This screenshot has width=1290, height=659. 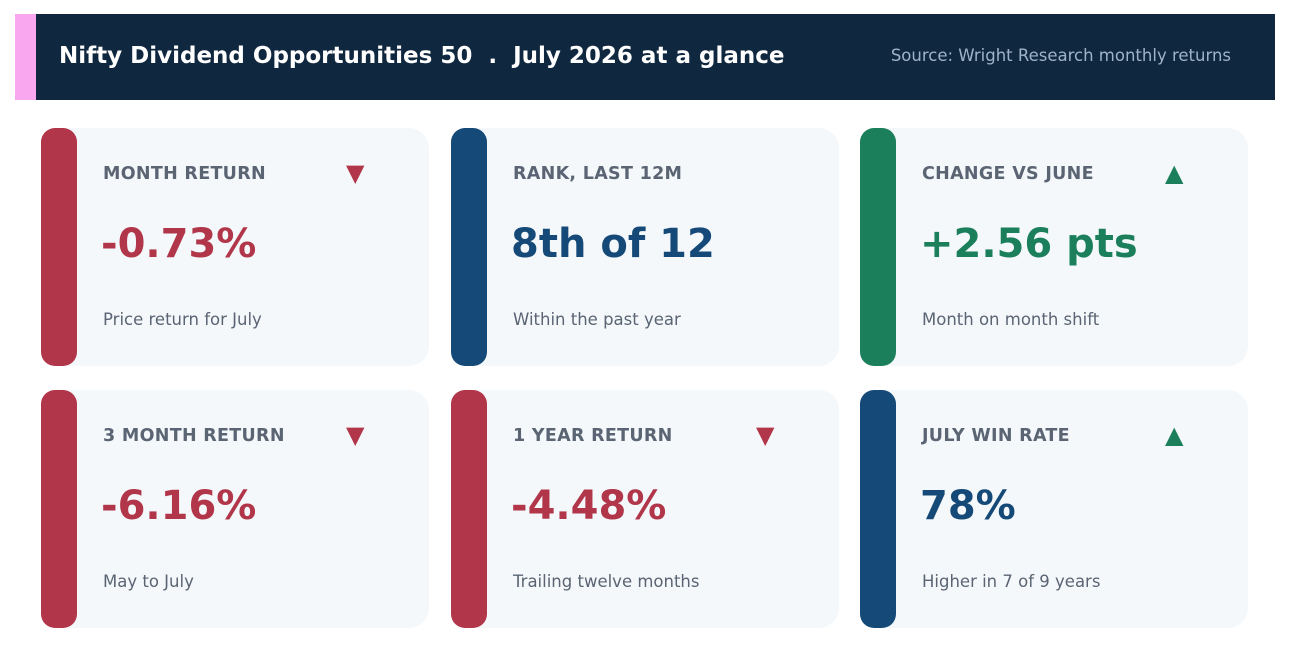 I want to click on card-value: -0.73%, so click(x=179, y=244).